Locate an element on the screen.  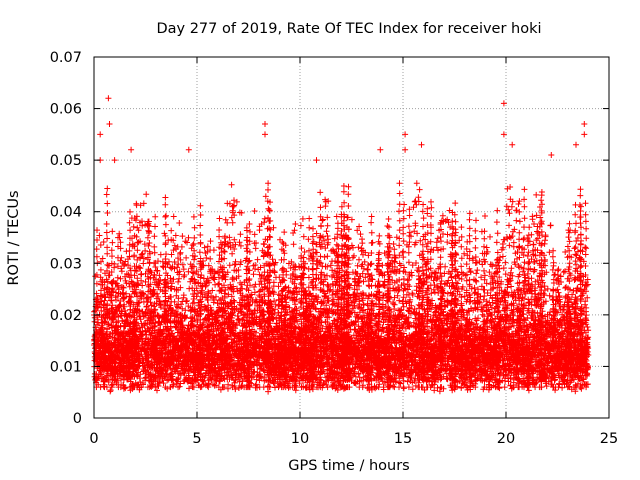
y-tick-label: 0 is located at coordinates (77, 419).